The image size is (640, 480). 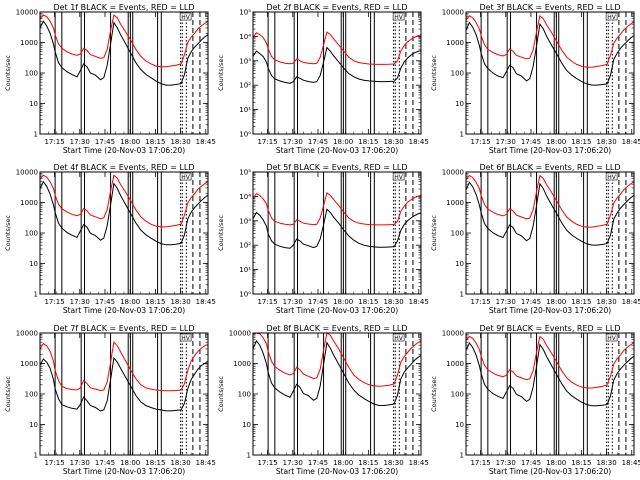 I want to click on panel-title: Det 7f BLACK = Events, RED = LLD, so click(x=123, y=328).